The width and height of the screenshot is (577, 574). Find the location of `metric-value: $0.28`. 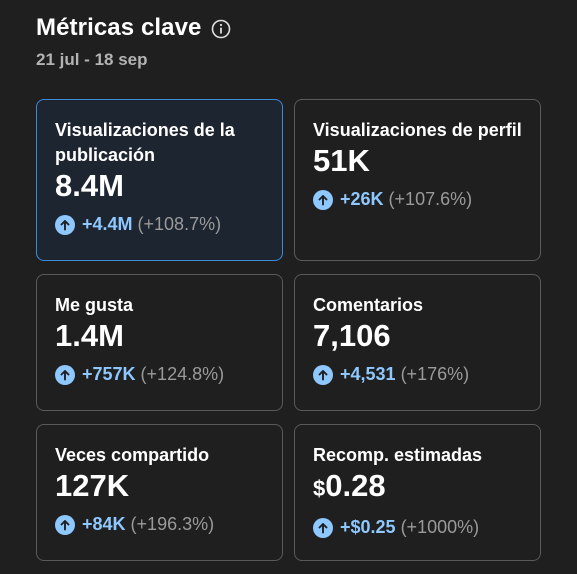

metric-value: $0.28 is located at coordinates (417, 487).